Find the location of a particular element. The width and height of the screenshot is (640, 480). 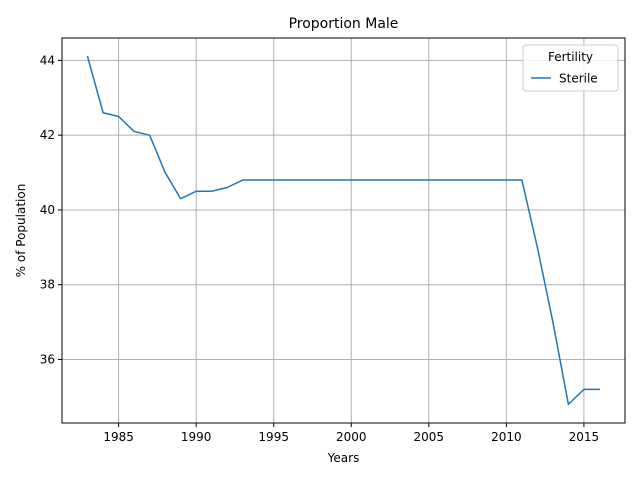

x-tick-label: 2015 is located at coordinates (584, 437).